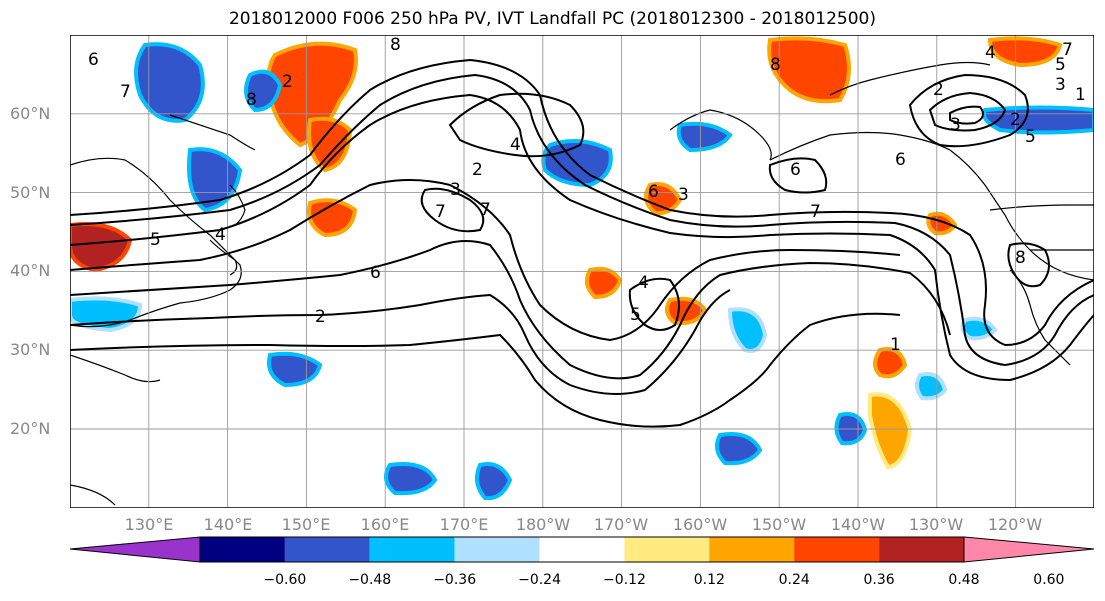  I want to click on lon-label: 160°E, so click(385, 524).